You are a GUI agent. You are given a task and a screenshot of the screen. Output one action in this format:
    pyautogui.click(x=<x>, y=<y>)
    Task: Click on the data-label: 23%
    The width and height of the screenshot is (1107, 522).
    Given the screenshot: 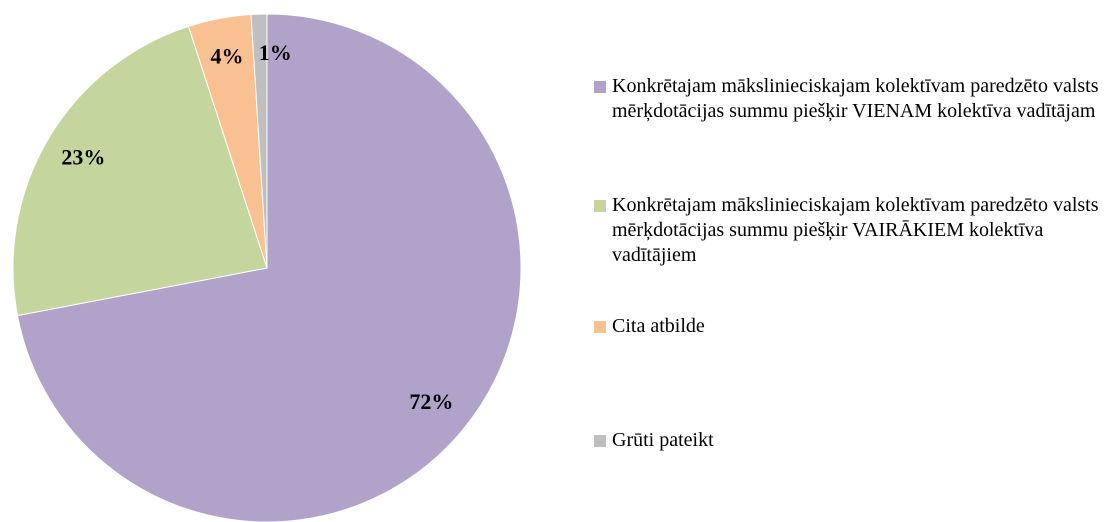 What is the action you would take?
    pyautogui.click(x=83, y=156)
    